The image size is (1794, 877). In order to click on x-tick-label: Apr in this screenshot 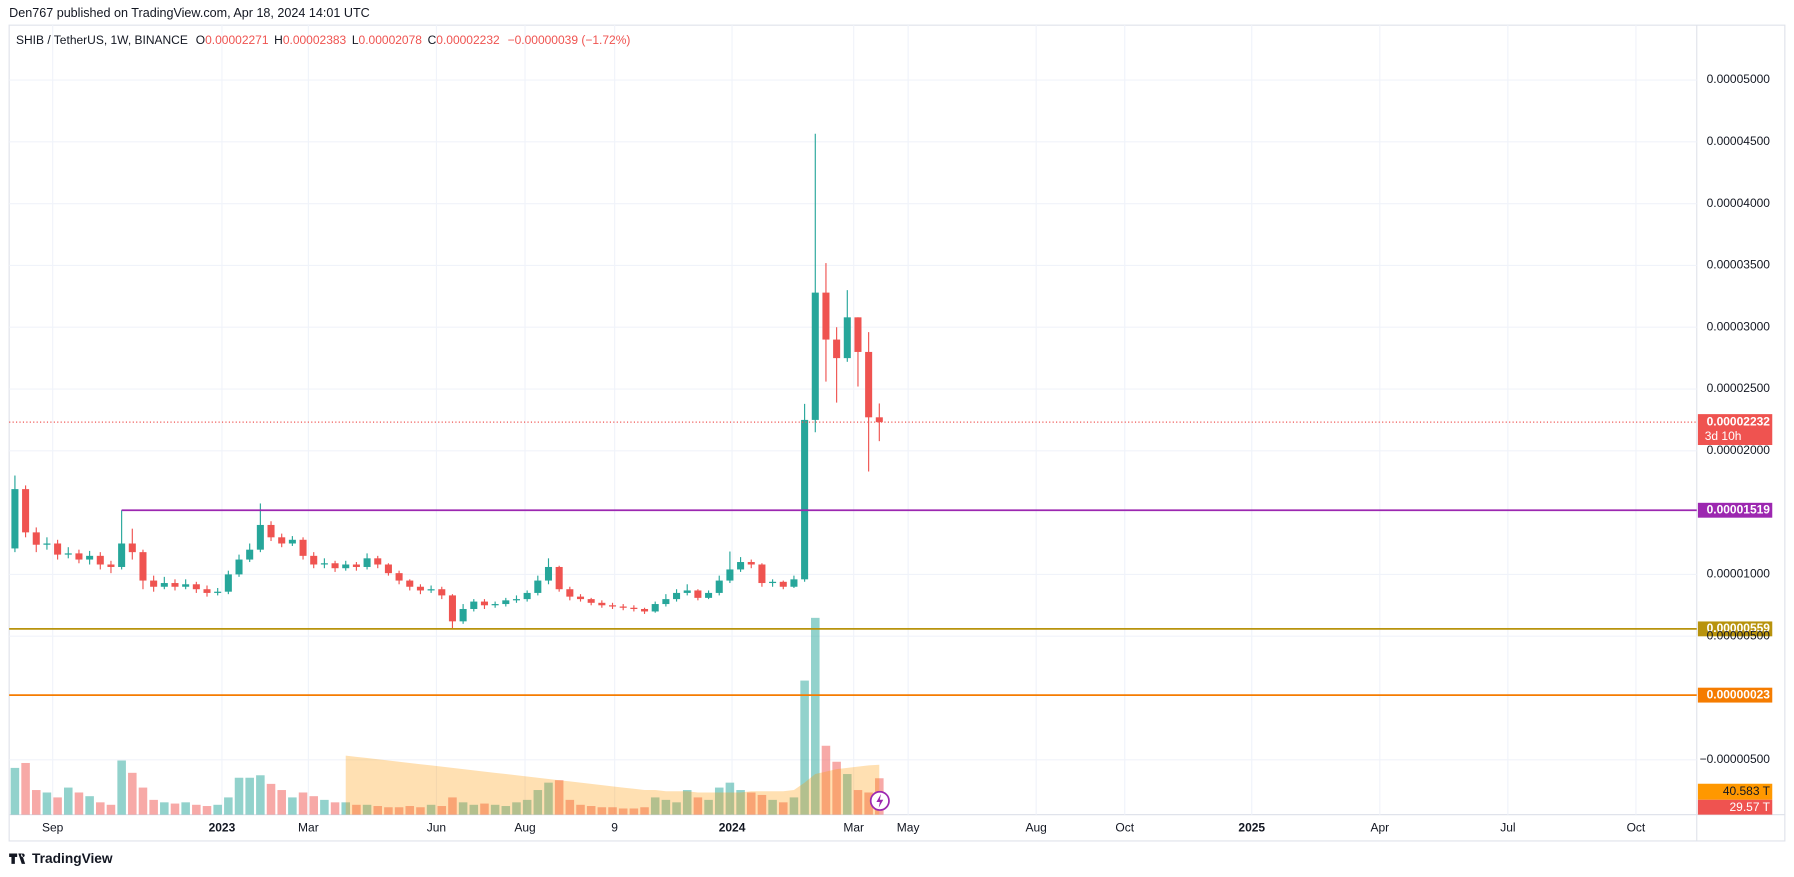, I will do `click(1379, 828)`.